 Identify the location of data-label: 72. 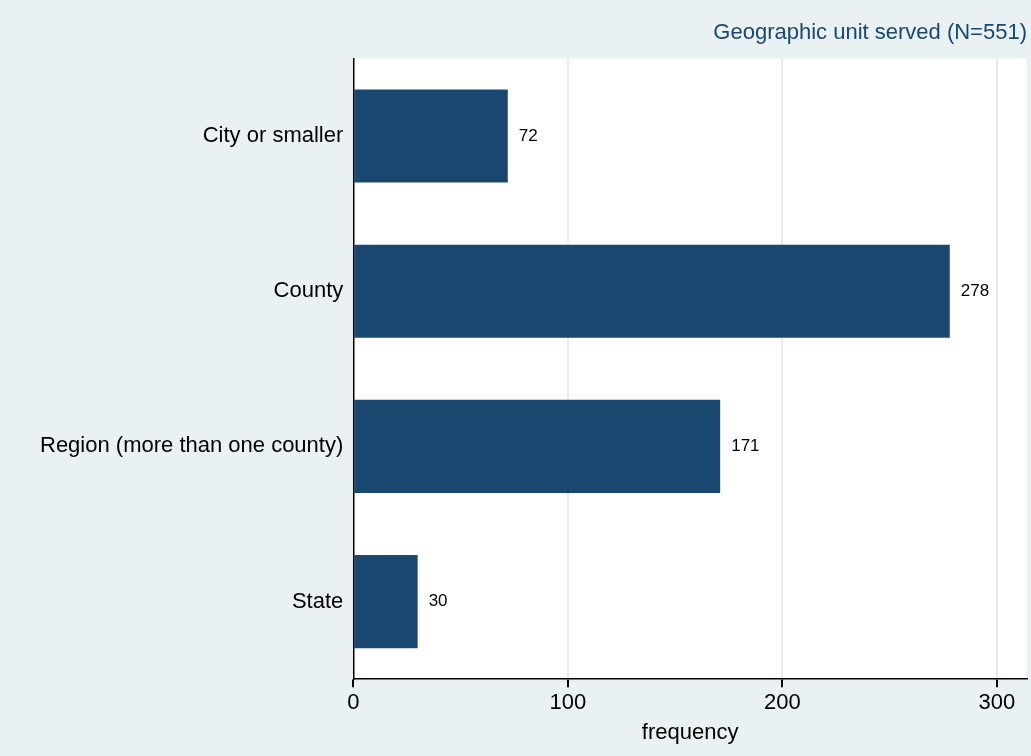
(528, 135).